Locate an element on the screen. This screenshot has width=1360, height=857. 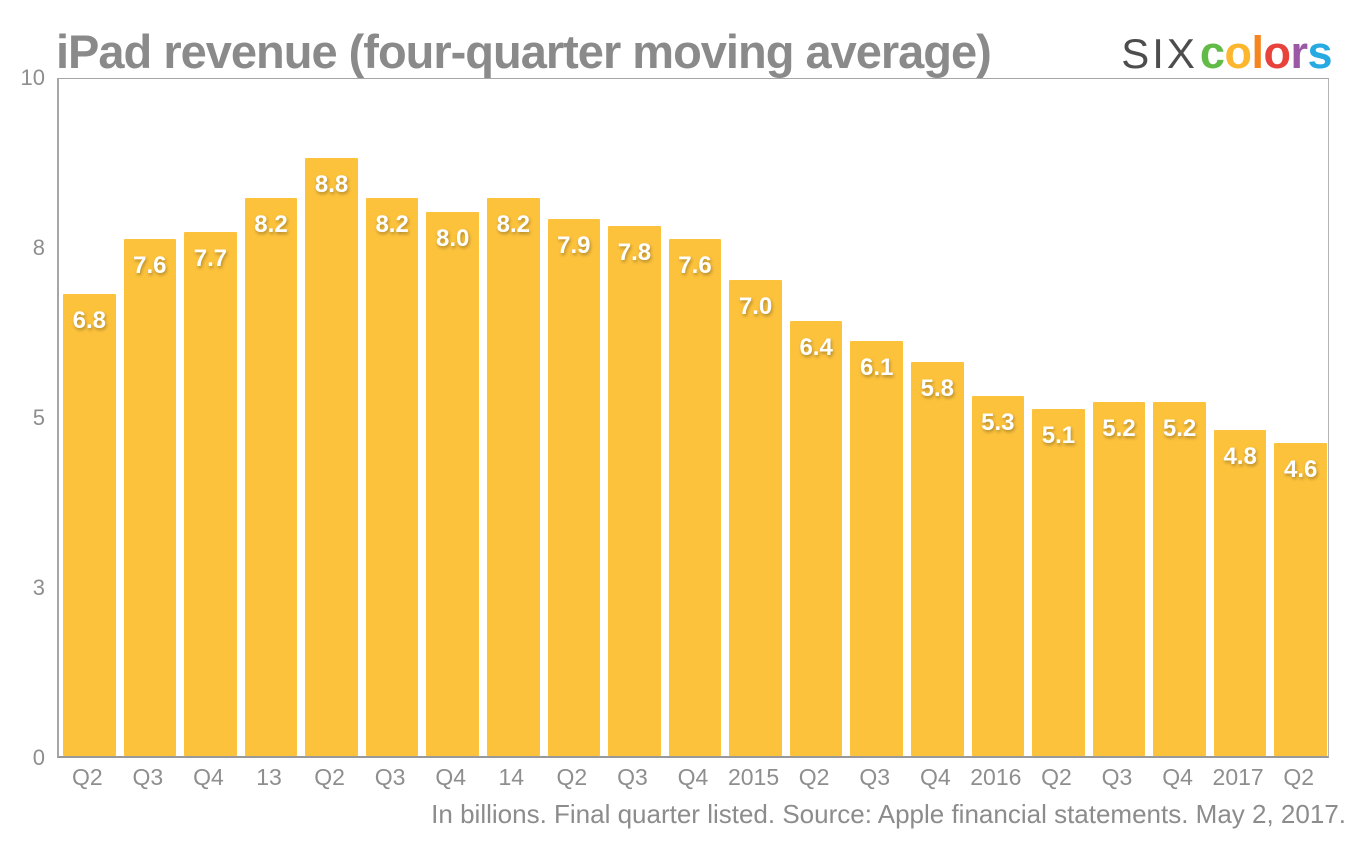
bar: 5.1 is located at coordinates (1058, 582).